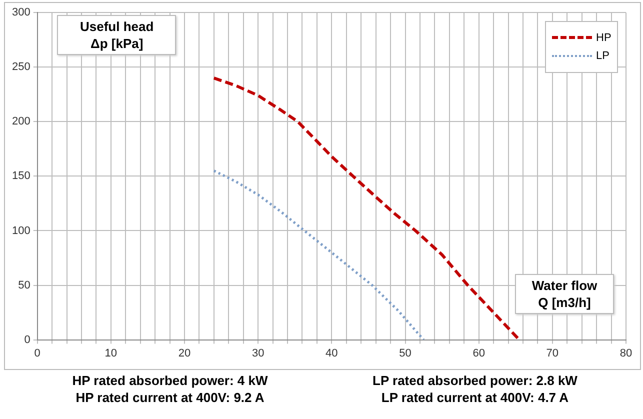 The width and height of the screenshot is (643, 419). What do you see at coordinates (603, 56) in the screenshot?
I see `legend-label: LP` at bounding box center [603, 56].